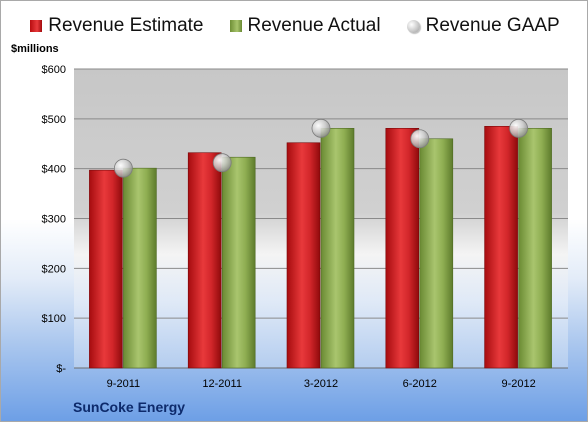  What do you see at coordinates (54, 120) in the screenshot?
I see `y-tick-label: $500` at bounding box center [54, 120].